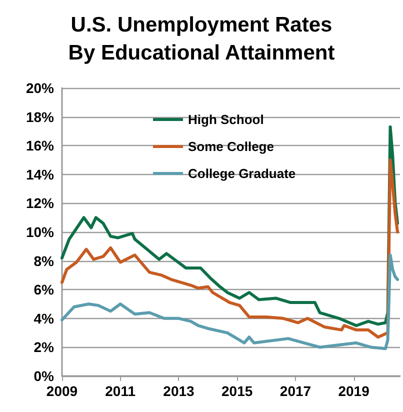 This screenshot has width=403, height=412. What do you see at coordinates (44, 376) in the screenshot?
I see `y-tick-label: 0%` at bounding box center [44, 376].